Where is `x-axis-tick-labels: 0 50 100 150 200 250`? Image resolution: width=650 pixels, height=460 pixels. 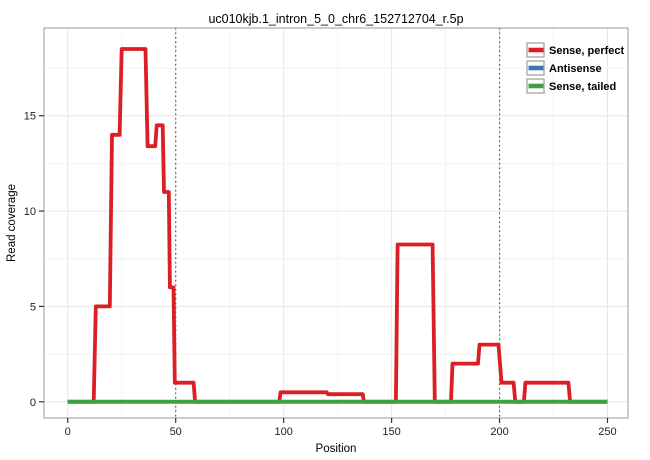
x-axis-tick-labels: 0 50 100 150 200 250 is located at coordinates (341, 432).